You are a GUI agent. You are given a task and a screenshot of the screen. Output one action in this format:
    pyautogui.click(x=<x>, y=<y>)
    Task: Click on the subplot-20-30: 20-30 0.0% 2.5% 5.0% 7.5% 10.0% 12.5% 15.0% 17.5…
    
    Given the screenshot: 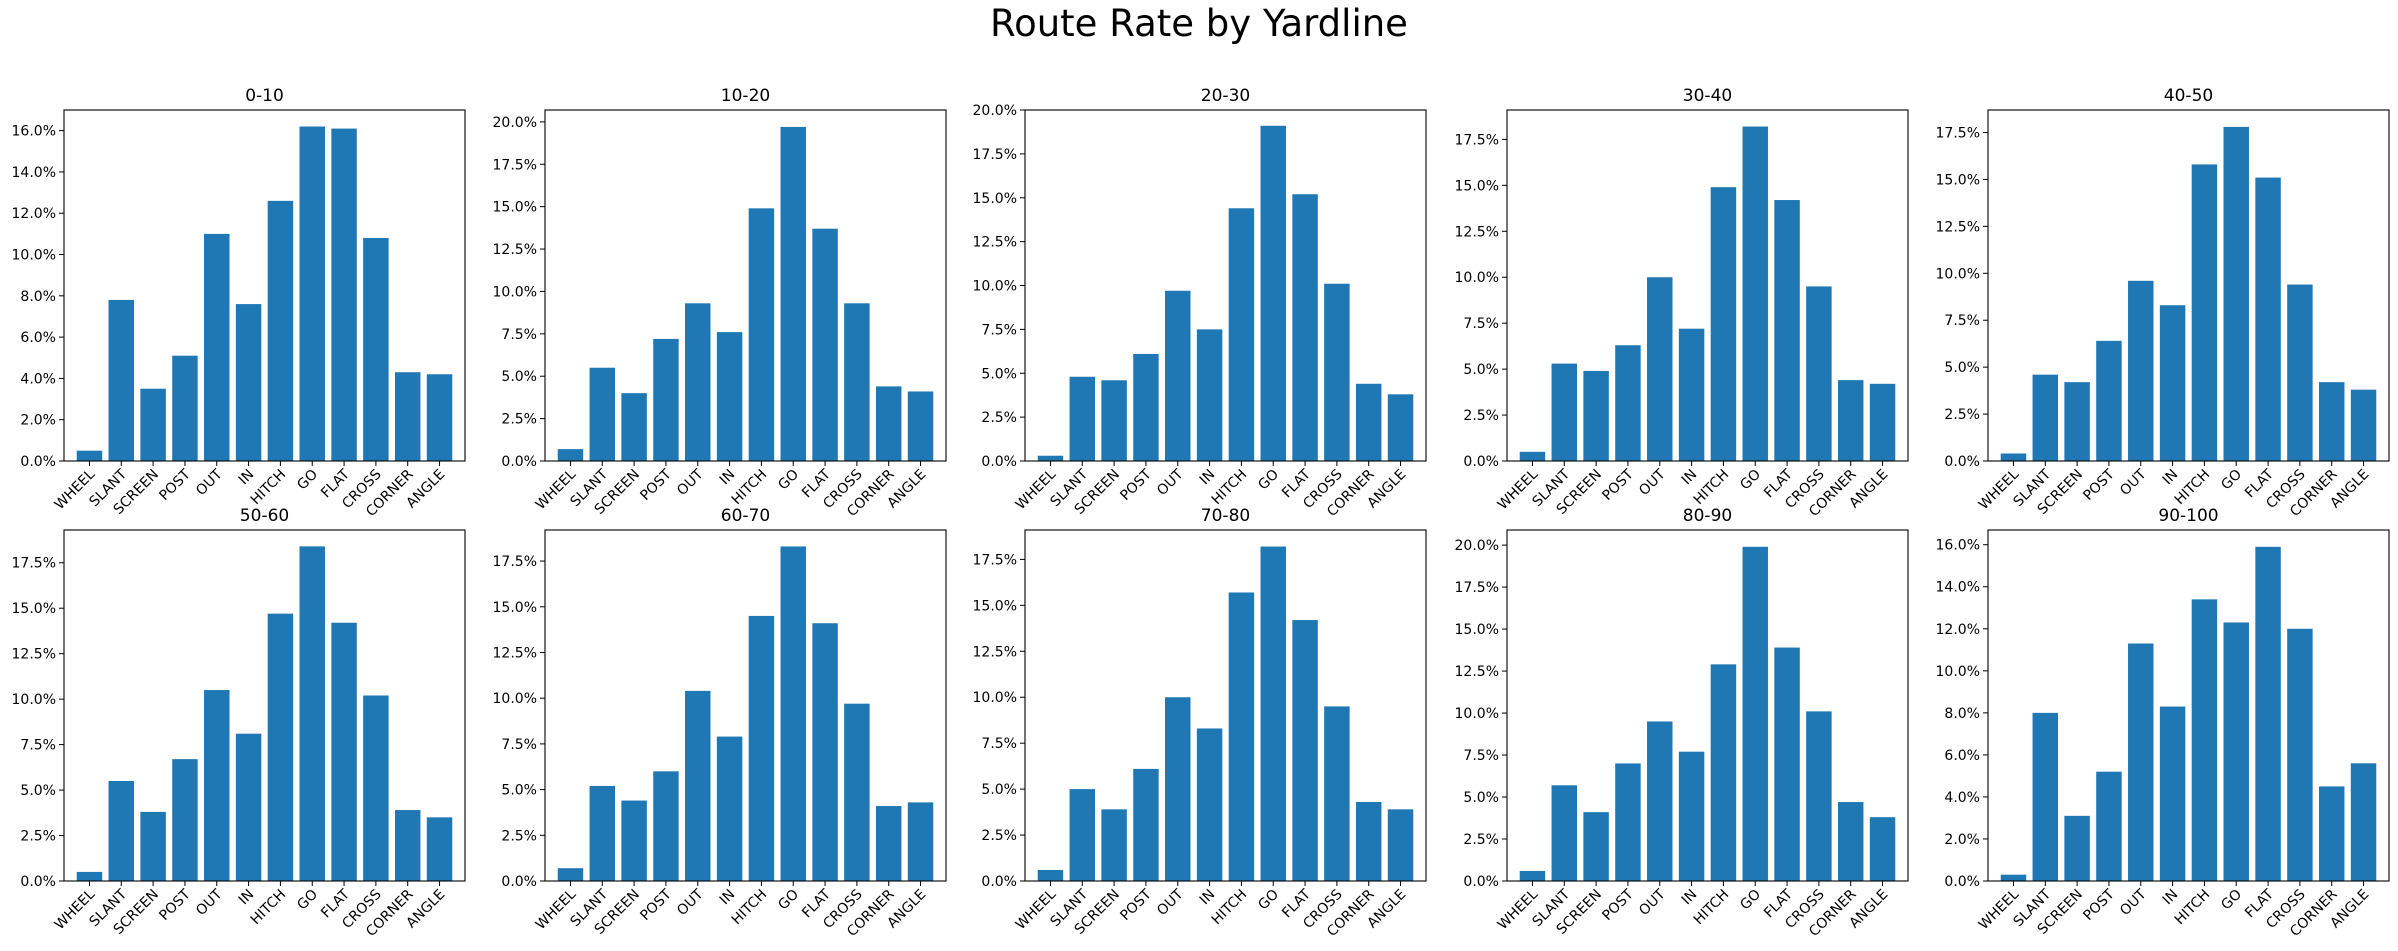 What is the action you would take?
    pyautogui.click(x=1200, y=303)
    